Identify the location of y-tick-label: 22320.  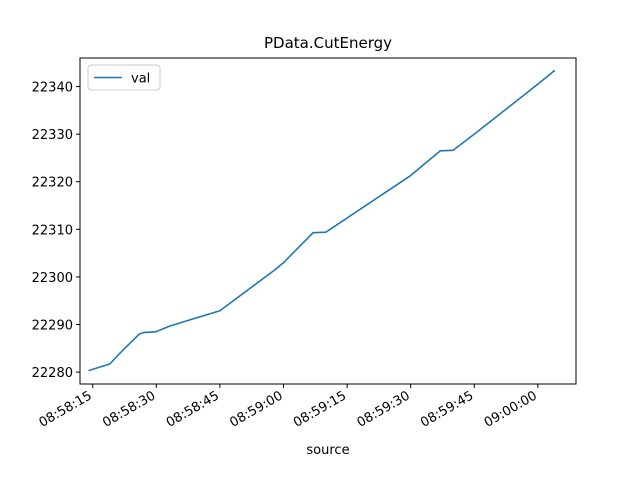
(52, 183).